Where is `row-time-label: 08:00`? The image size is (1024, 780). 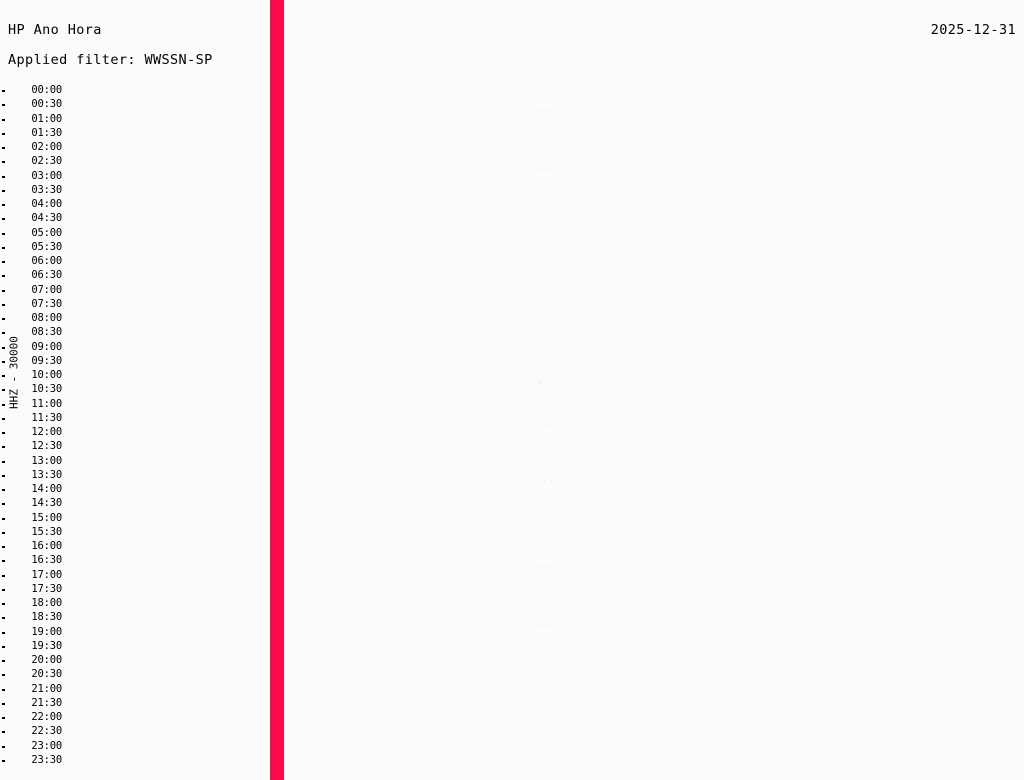
row-time-label: 08:00 is located at coordinates (46, 318).